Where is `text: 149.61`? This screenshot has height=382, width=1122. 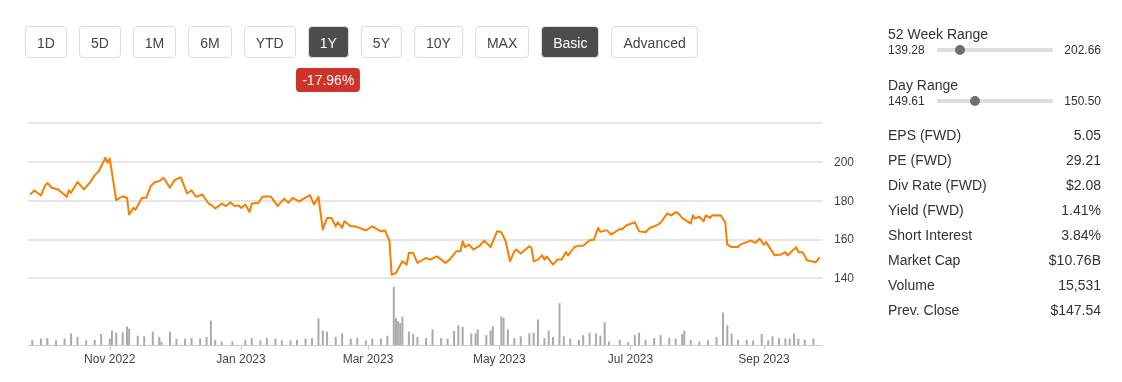
text: 149.61 is located at coordinates (906, 101).